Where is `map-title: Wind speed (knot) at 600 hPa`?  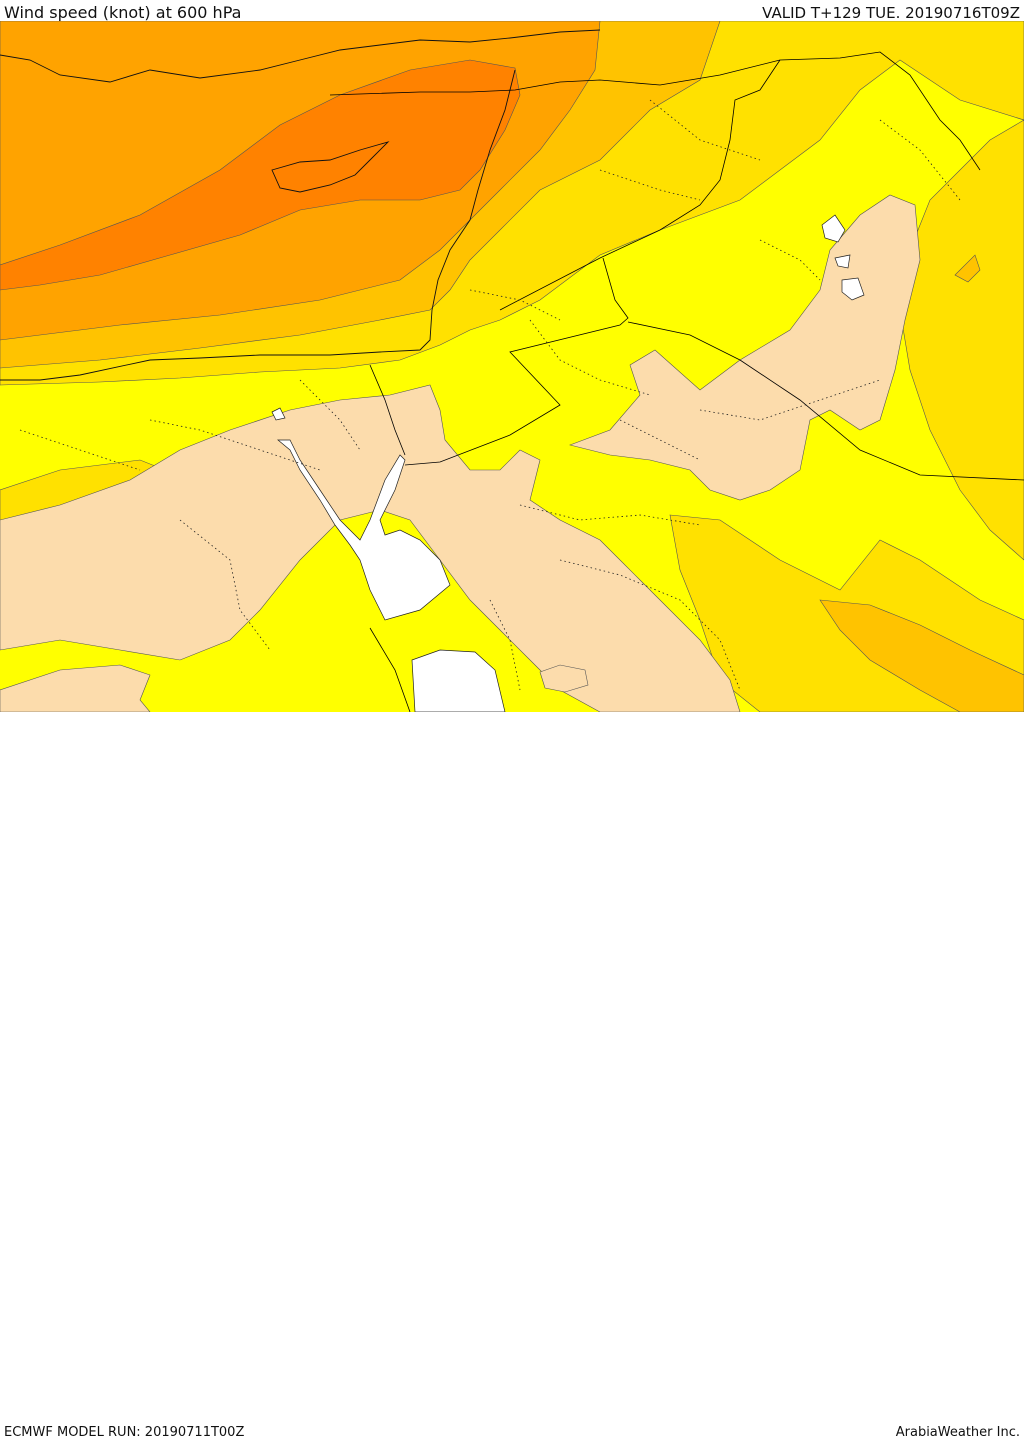 map-title: Wind speed (knot) at 600 hPa is located at coordinates (123, 12).